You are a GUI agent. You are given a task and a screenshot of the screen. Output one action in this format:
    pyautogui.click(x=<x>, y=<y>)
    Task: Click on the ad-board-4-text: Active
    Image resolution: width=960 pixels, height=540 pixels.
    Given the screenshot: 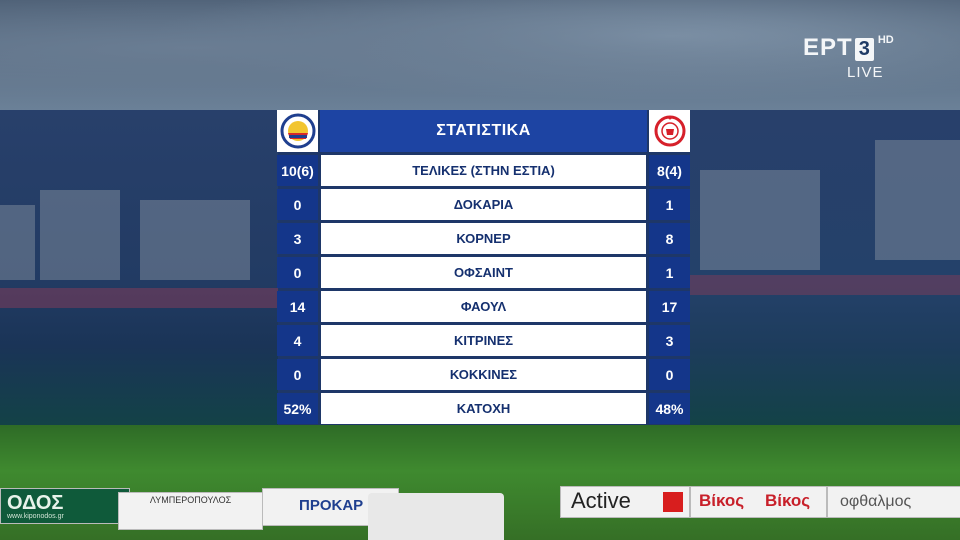 What is the action you would take?
    pyautogui.click(x=601, y=500)
    